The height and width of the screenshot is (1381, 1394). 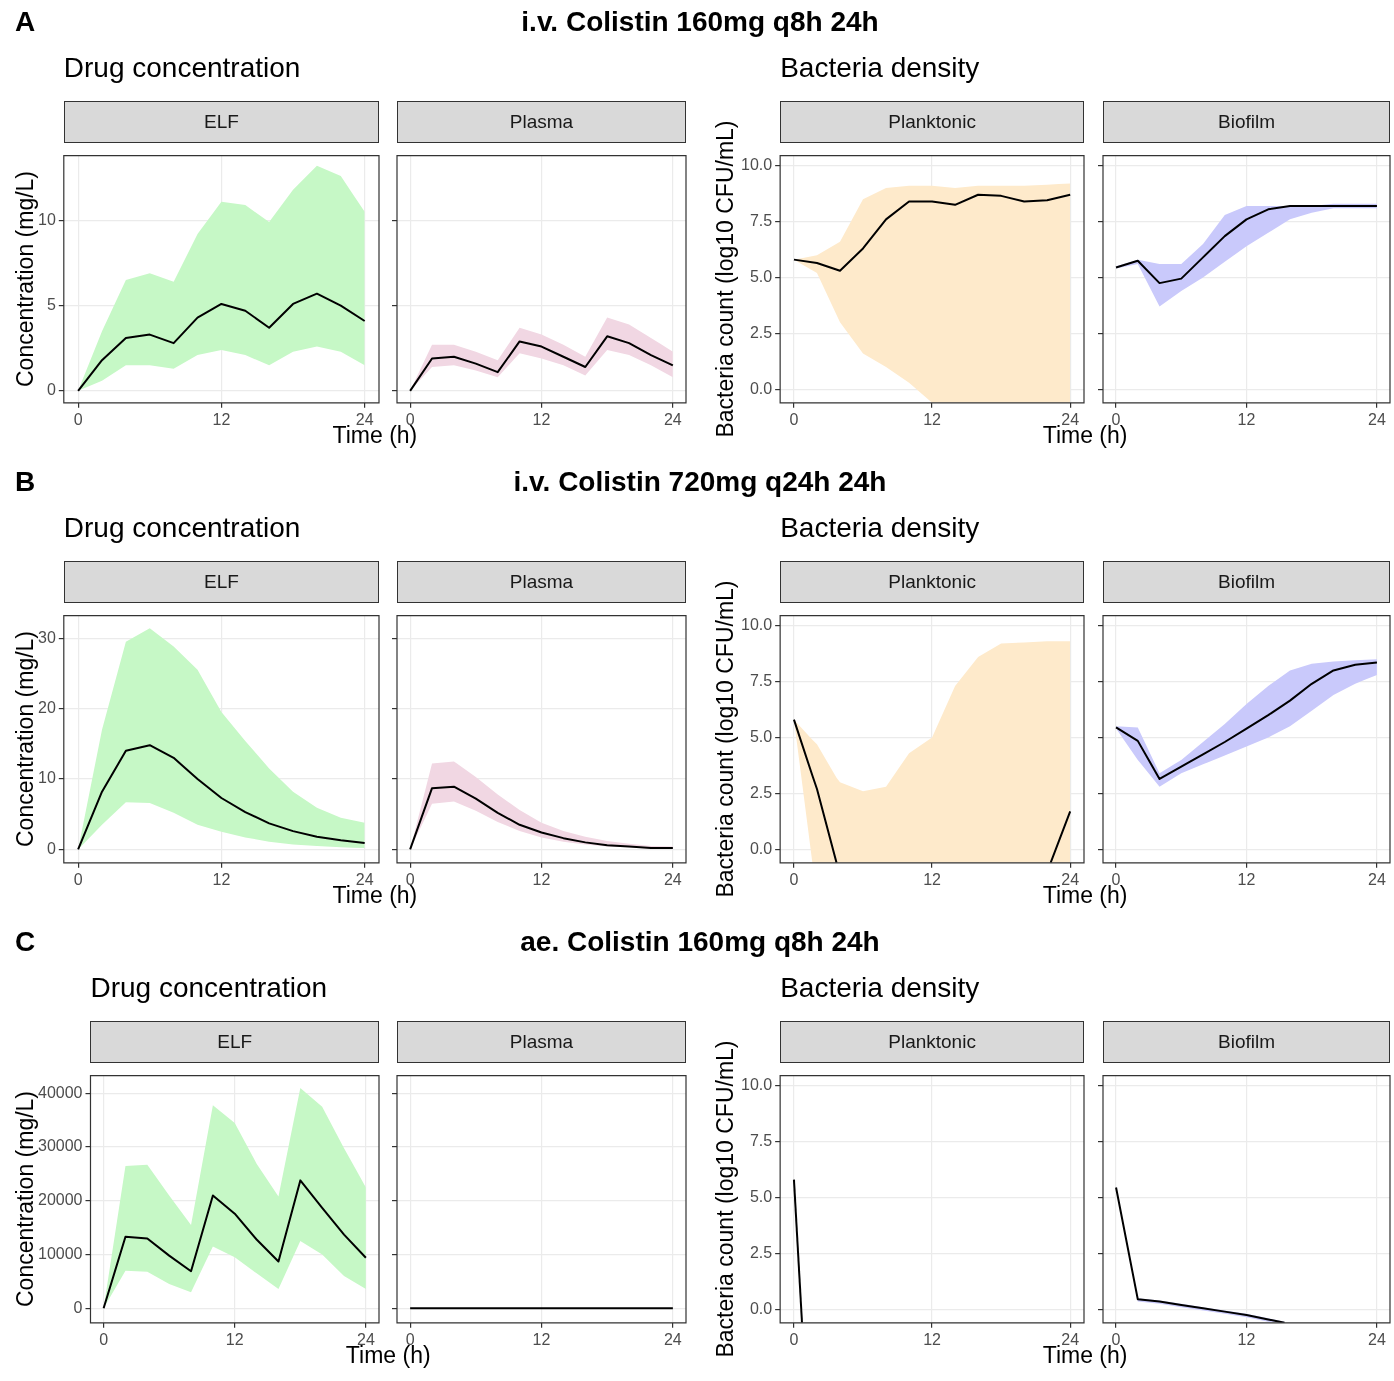 I want to click on y-tick-label: 20, so click(x=47, y=707).